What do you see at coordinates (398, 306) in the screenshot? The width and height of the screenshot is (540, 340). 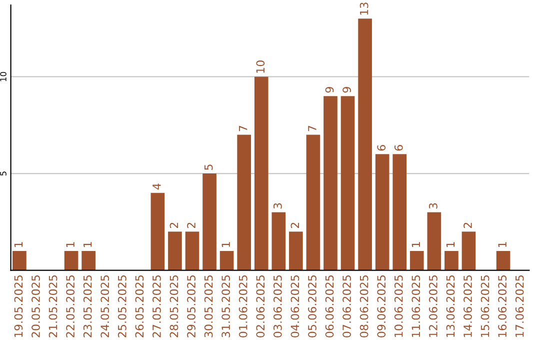 I see `x-tick-label: 10.06.2025` at bounding box center [398, 306].